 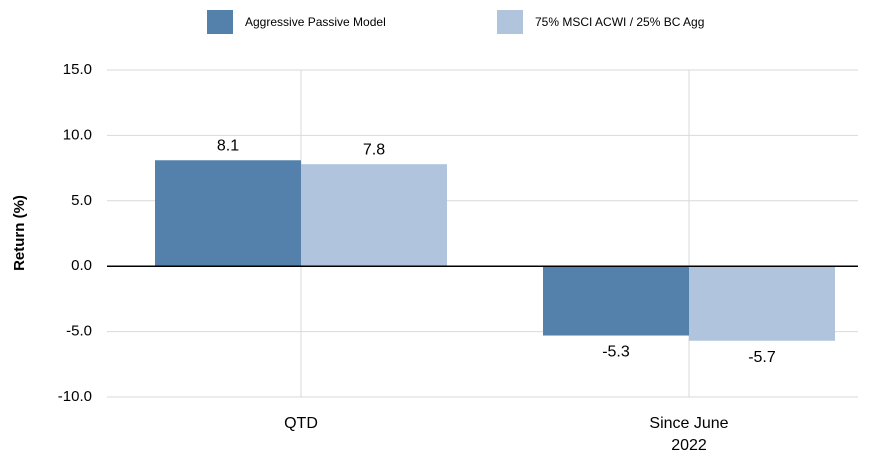 I want to click on y-axis-label: Return (%), so click(x=19, y=233).